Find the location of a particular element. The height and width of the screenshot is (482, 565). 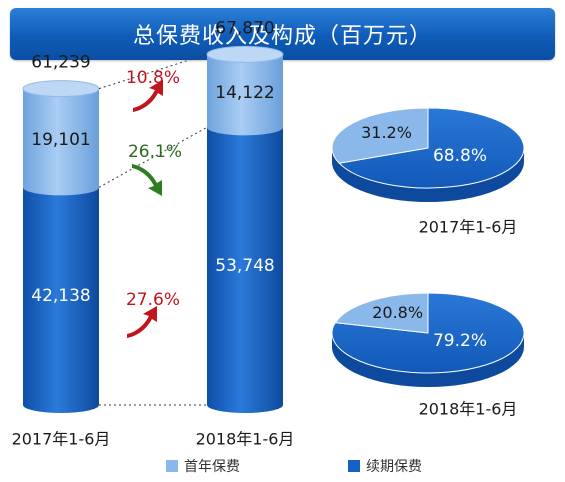

value-label-first-year-1: 14,122 is located at coordinates (244, 93).